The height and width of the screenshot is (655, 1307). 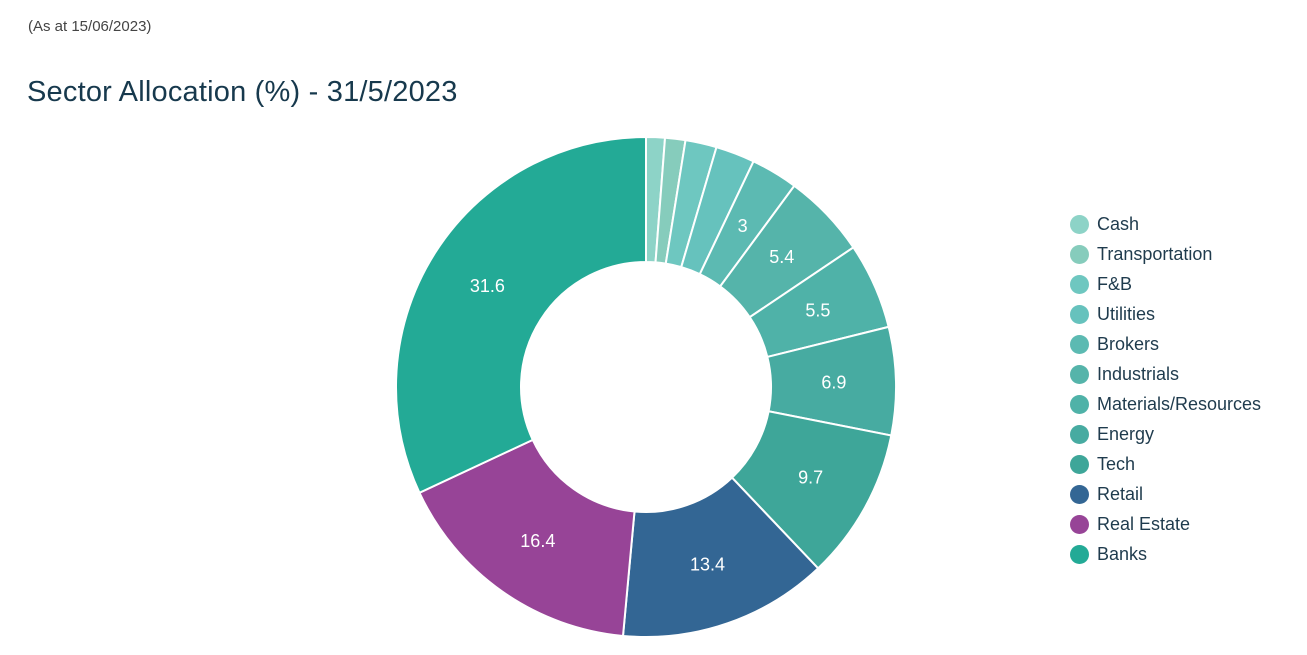 I want to click on legend-label: Energy, so click(x=1126, y=433).